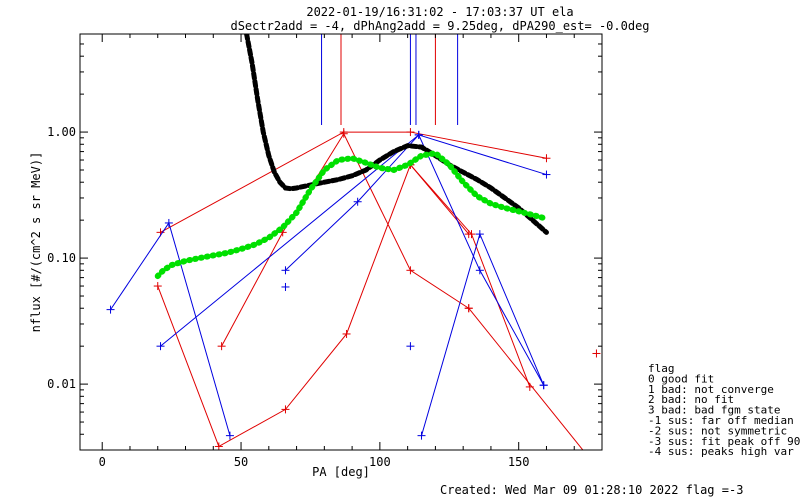 This screenshot has height=500, width=800. Describe the element at coordinates (717, 430) in the screenshot. I see `legend-entry: -2 sus: not symmetric` at that location.